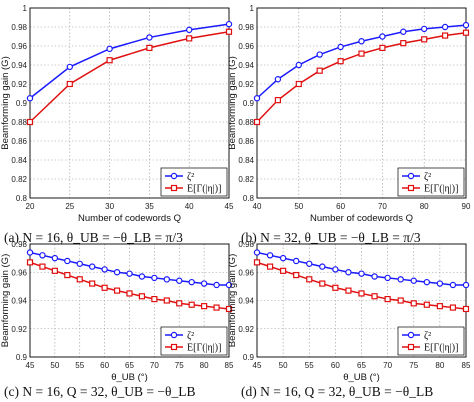 The height and width of the screenshot is (402, 474). Describe the element at coordinates (331, 237) in the screenshot. I see `figure-caption: (b) N = 32, θ_UB = −θ_LB = π/3` at that location.